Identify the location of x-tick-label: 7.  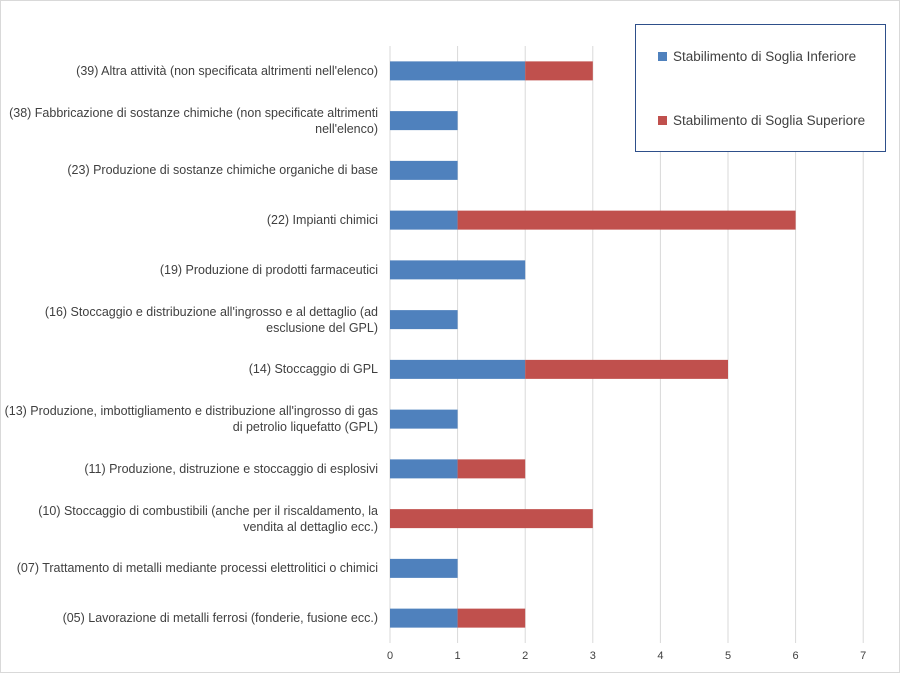
(863, 656).